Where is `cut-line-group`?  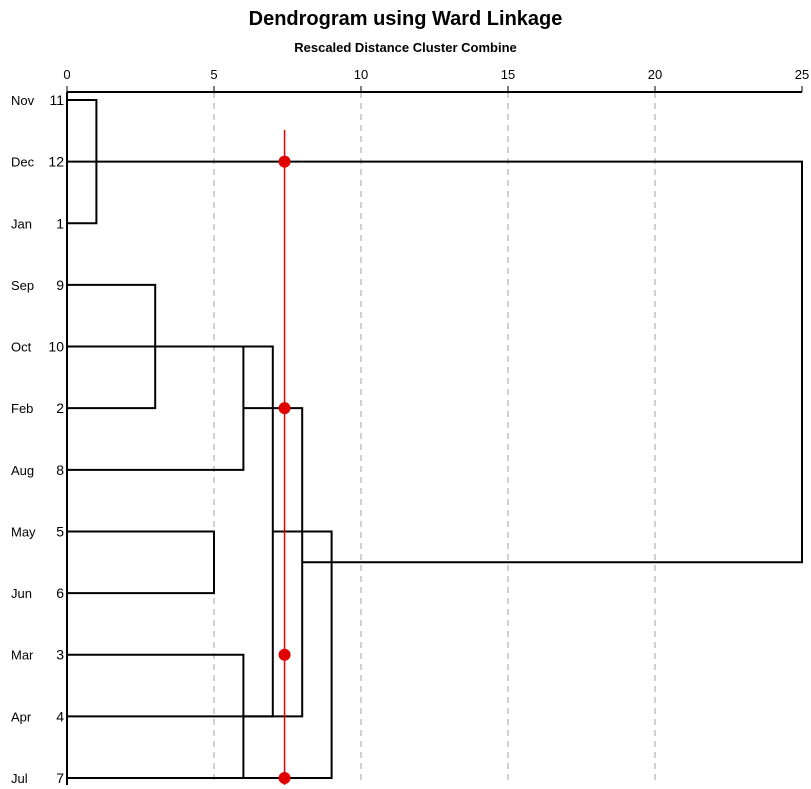 cut-line-group is located at coordinates (284, 457).